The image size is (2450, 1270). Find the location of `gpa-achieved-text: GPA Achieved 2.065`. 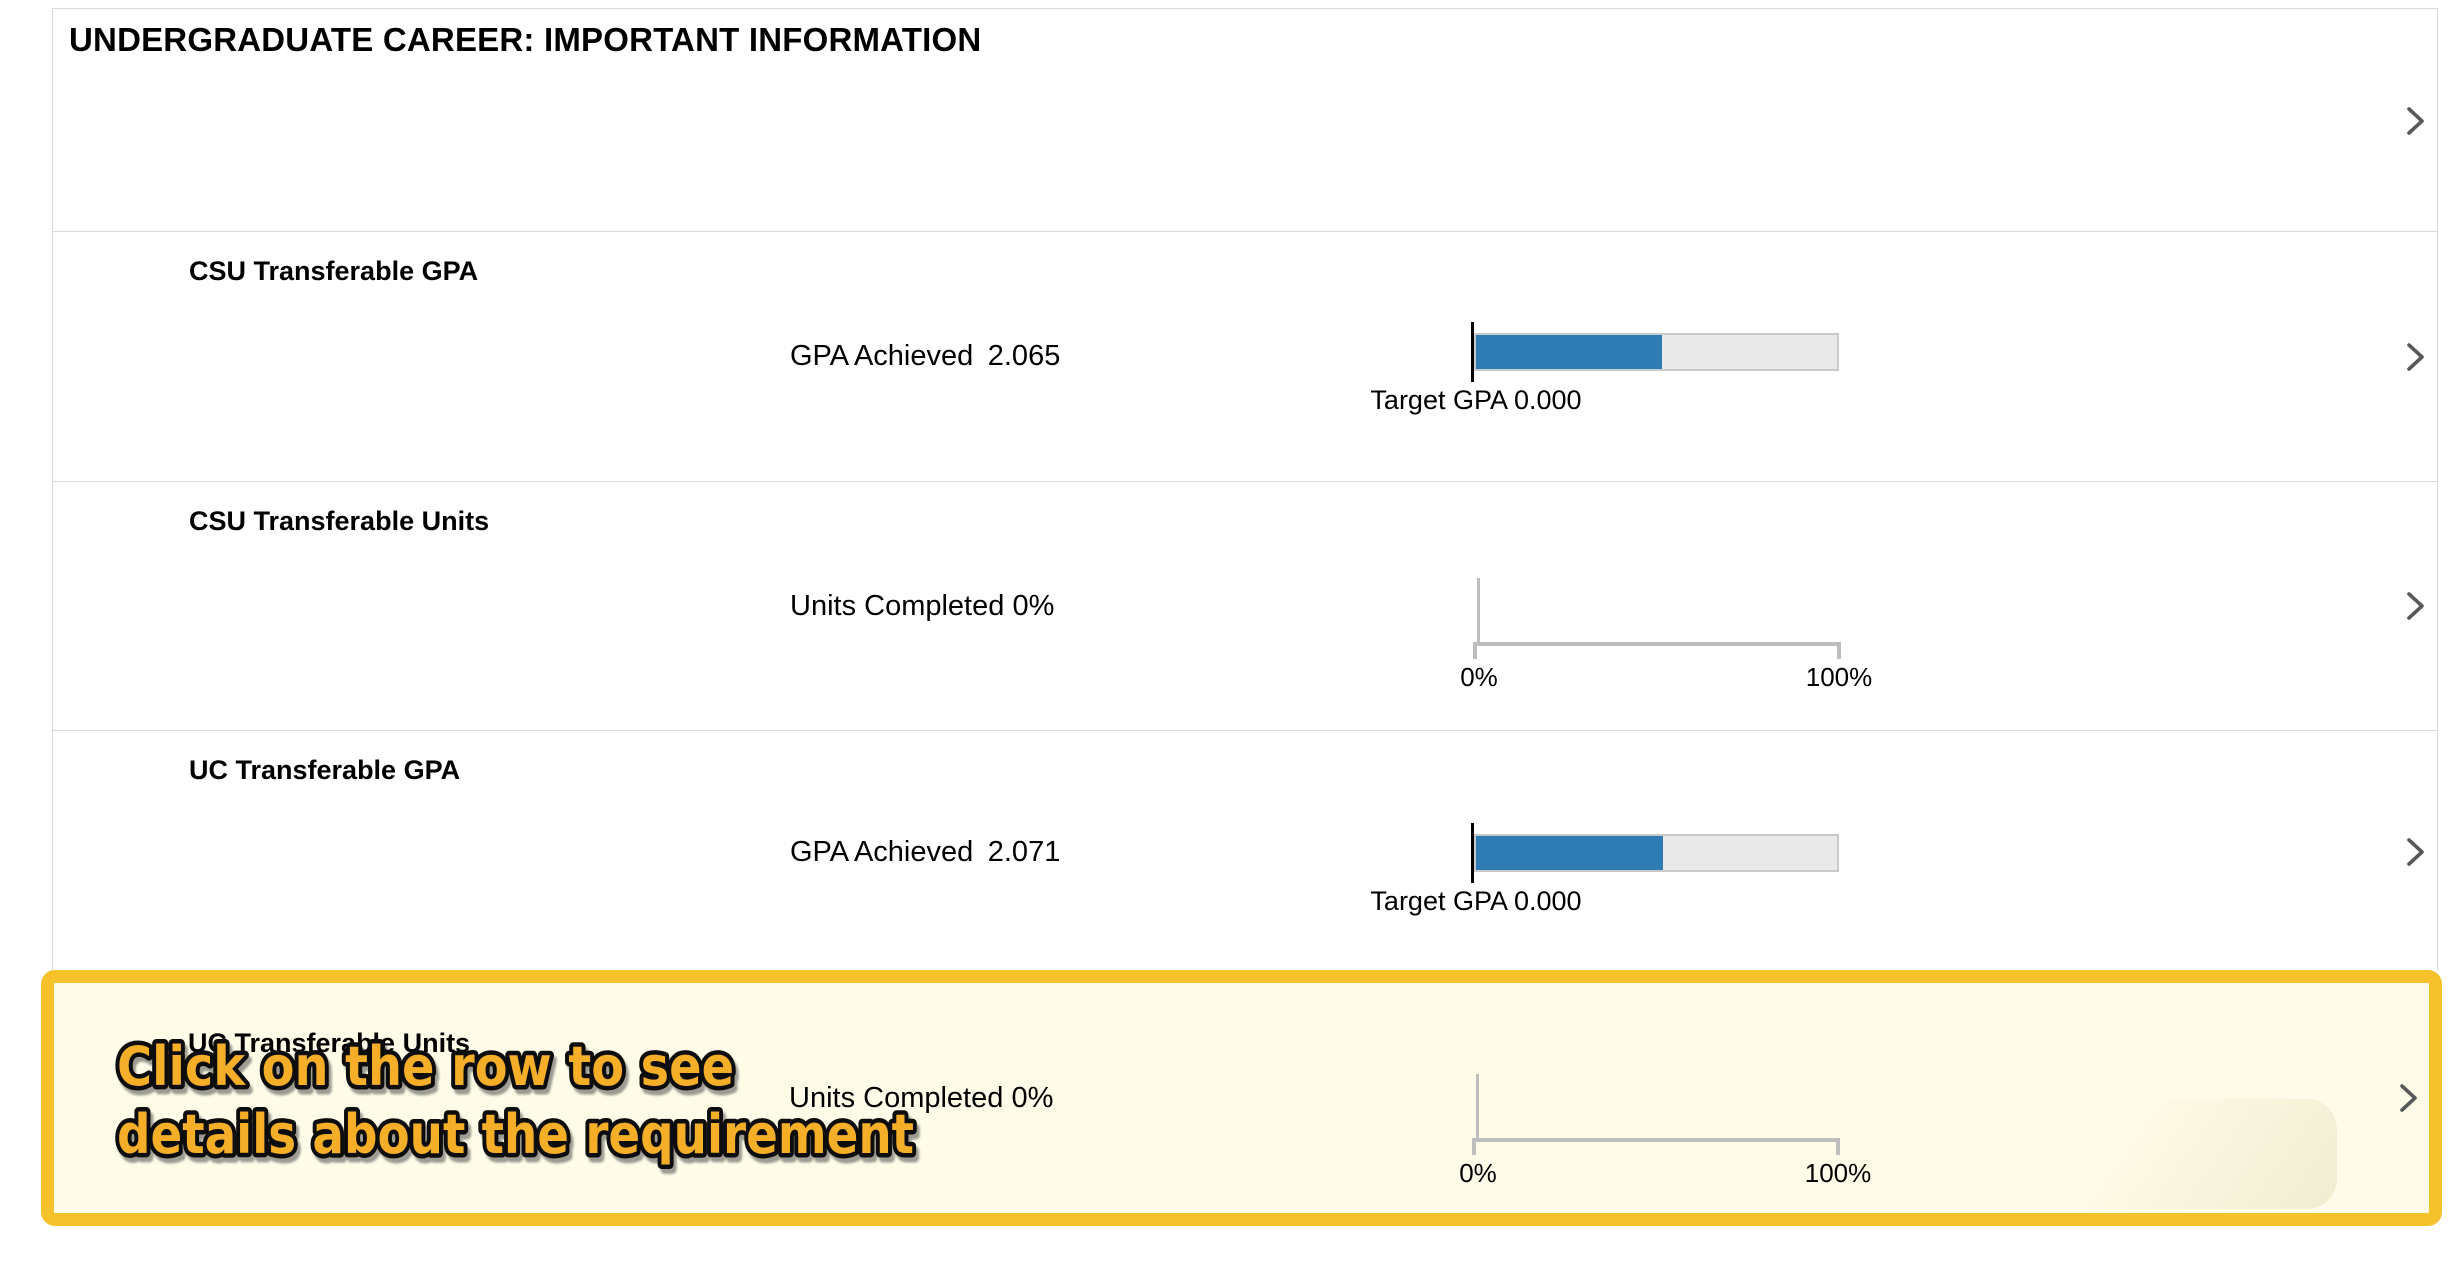

gpa-achieved-text: GPA Achieved 2.065 is located at coordinates (925, 356).